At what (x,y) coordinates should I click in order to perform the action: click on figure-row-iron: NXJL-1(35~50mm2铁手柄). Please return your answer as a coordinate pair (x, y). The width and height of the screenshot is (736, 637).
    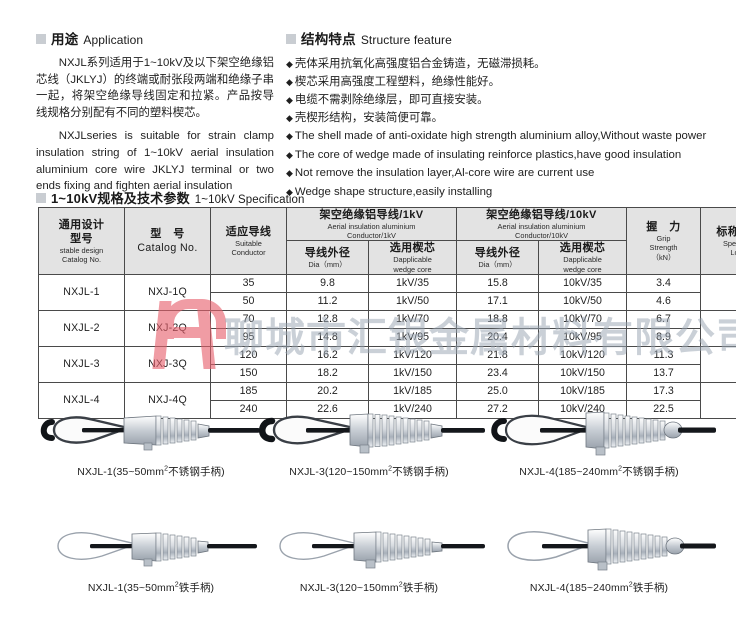
    Looking at the image, I should click on (368, 559).